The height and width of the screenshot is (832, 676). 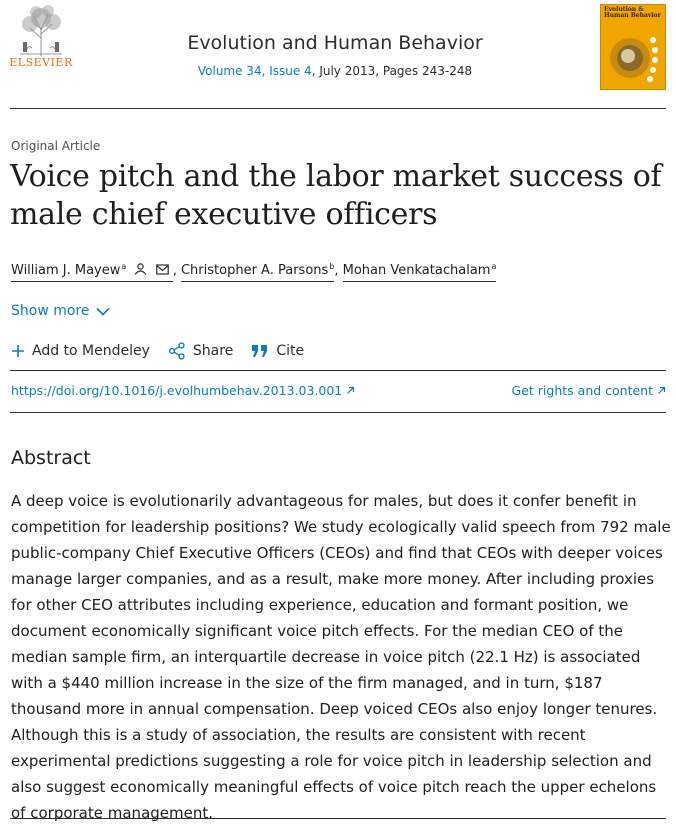 I want to click on abstract-bottom-divider, so click(x=338, y=818).